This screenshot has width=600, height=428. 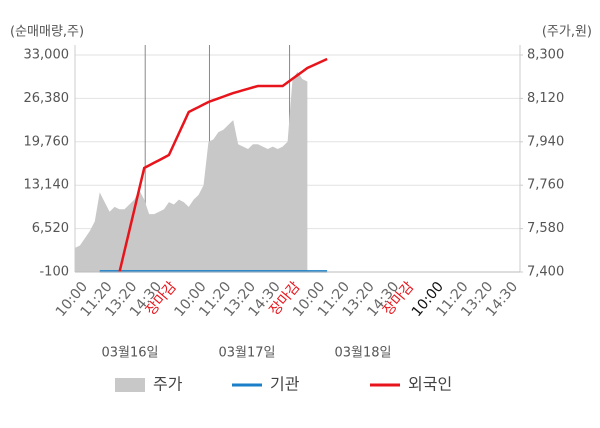 What do you see at coordinates (285, 384) in the screenshot?
I see `legend-label: 기관` at bounding box center [285, 384].